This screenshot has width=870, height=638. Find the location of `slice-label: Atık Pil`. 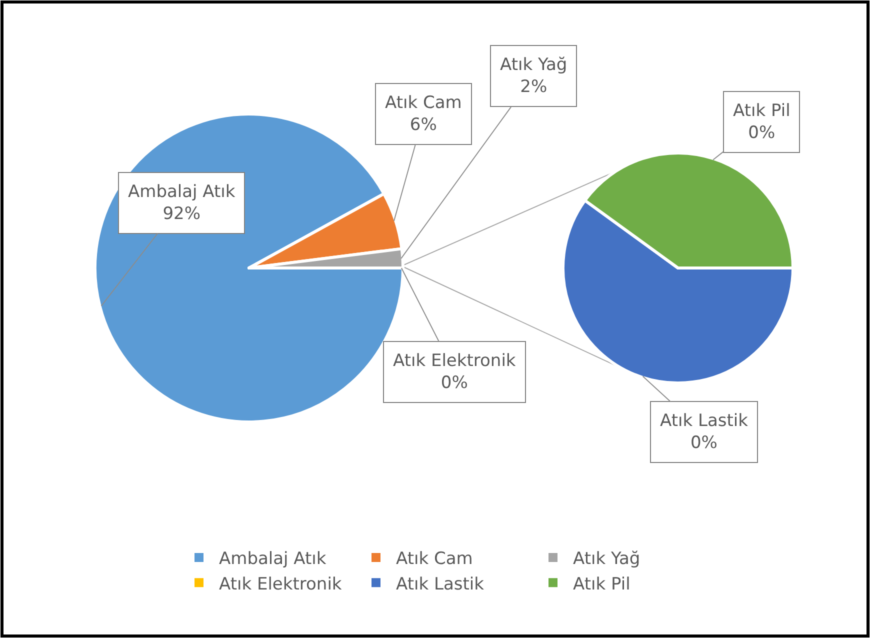

slice-label: Atık Pil is located at coordinates (761, 111).